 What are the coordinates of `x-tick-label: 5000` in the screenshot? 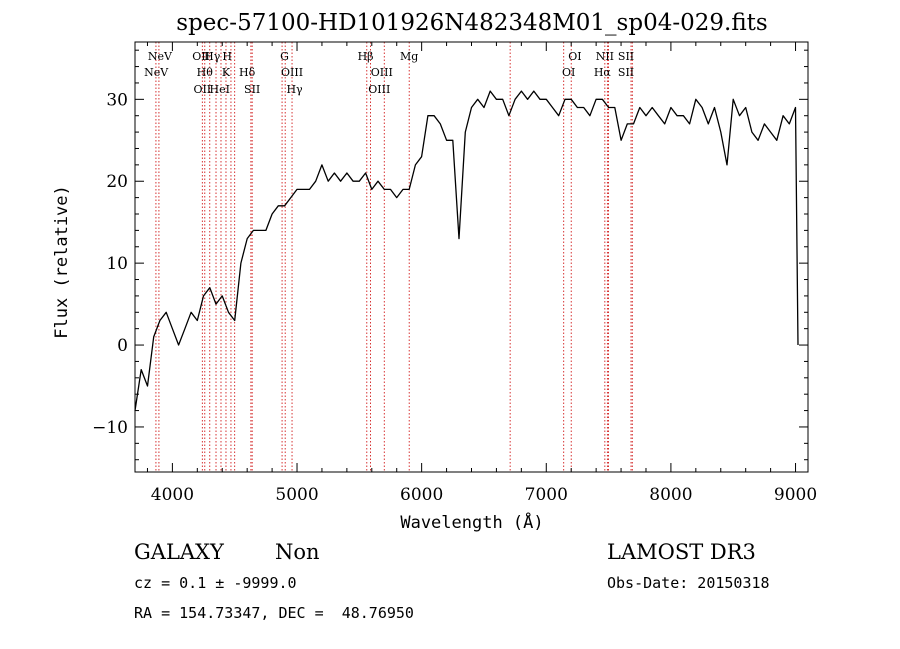 It's located at (296, 495).